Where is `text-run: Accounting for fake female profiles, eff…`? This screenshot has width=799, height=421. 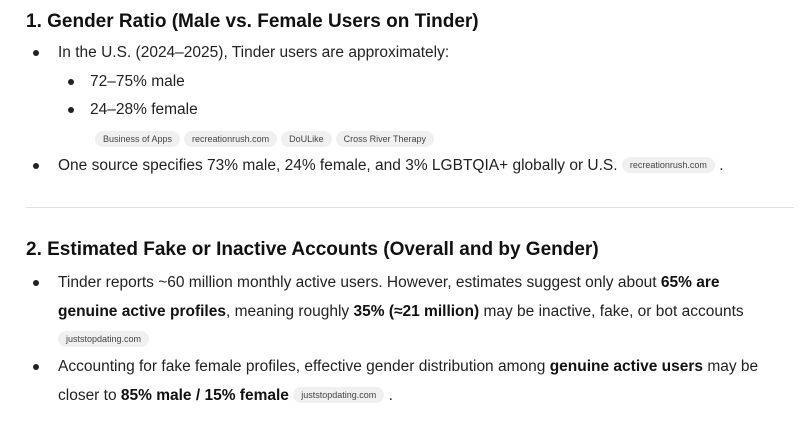
text-run: Accounting for fake female profiles, eff… is located at coordinates (304, 366).